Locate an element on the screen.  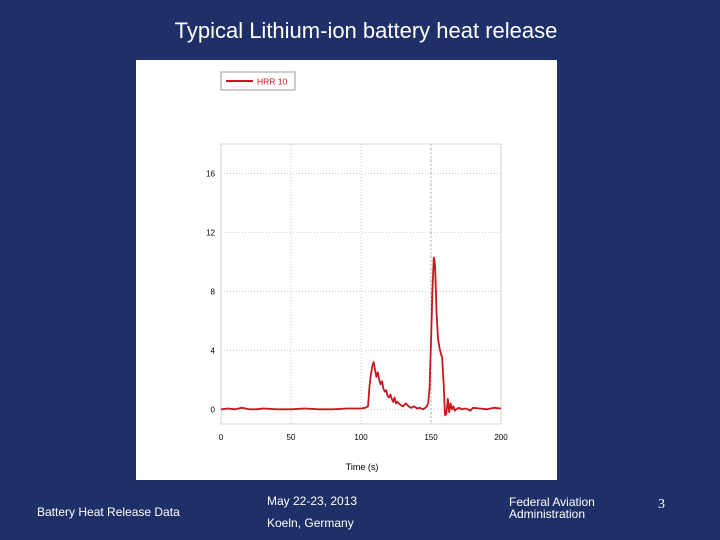
y-tick-label: 0 is located at coordinates (213, 409).